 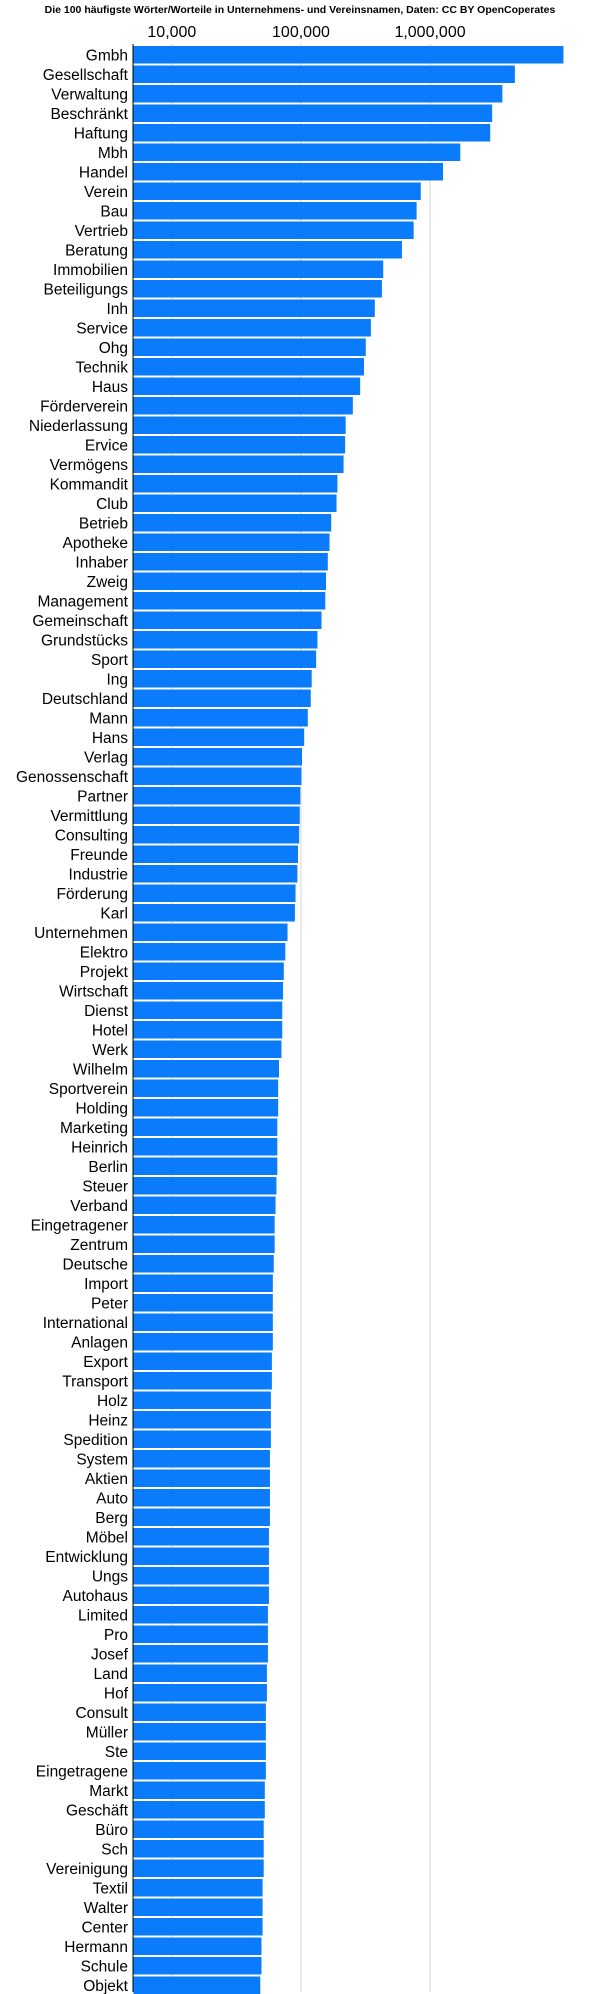 I want to click on x-axis-ticks: 10,000 100,000 1,000,000, so click(x=306, y=32).